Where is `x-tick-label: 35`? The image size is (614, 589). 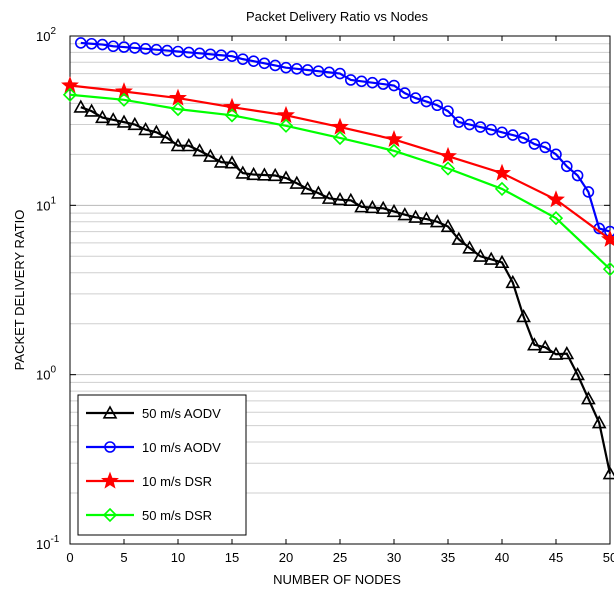 x-tick-label: 35 is located at coordinates (448, 557).